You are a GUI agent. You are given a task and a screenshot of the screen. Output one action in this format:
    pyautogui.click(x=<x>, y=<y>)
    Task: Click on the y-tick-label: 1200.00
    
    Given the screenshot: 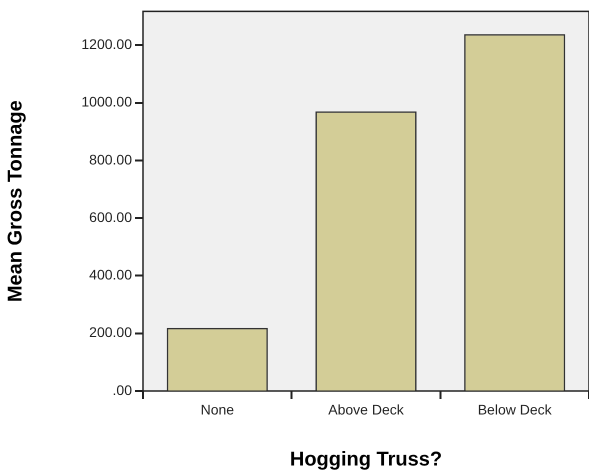 What is the action you would take?
    pyautogui.click(x=106, y=44)
    